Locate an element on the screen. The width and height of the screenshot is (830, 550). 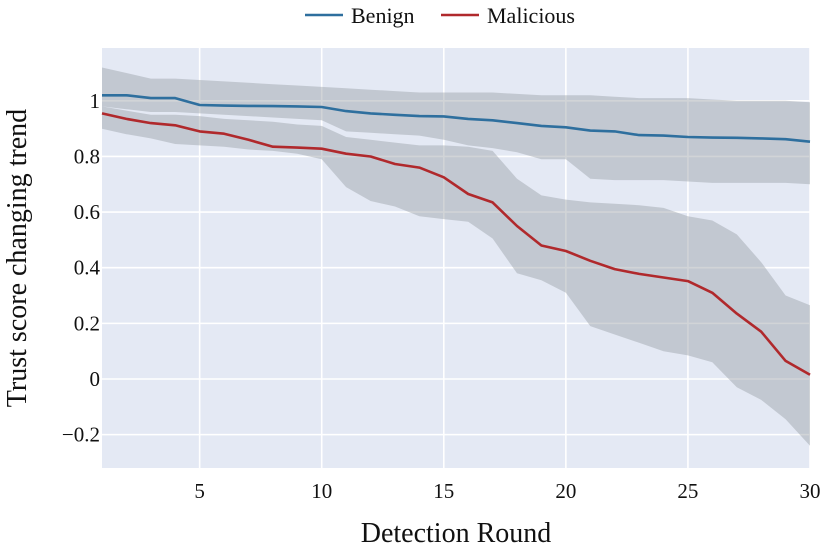
y-tick-label: −0.2 is located at coordinates (81, 435).